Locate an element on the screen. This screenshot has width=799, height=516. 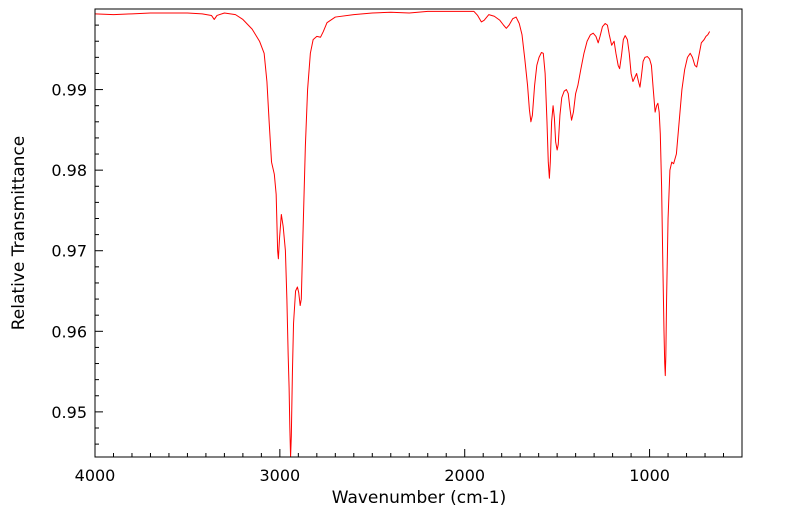
y-axis-title: Relative Transmittance is located at coordinates (19, 233).